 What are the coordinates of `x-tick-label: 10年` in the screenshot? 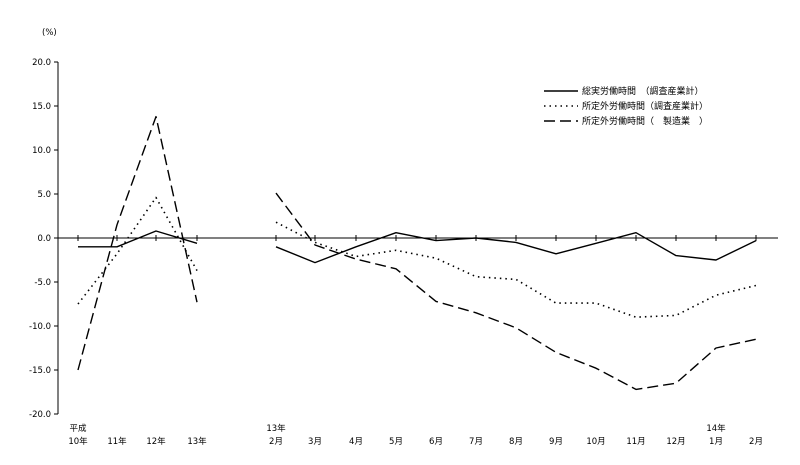 It's located at (78, 441).